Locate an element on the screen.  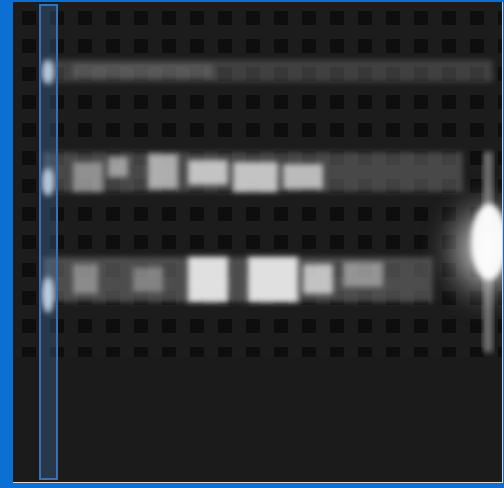
column-selection is located at coordinates (48, 242).